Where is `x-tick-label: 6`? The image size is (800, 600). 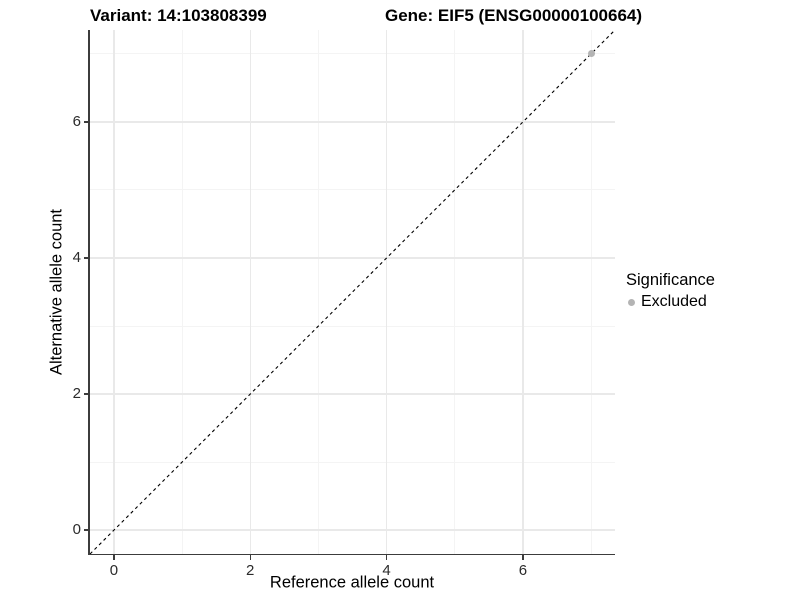
x-tick-label: 6 is located at coordinates (523, 570).